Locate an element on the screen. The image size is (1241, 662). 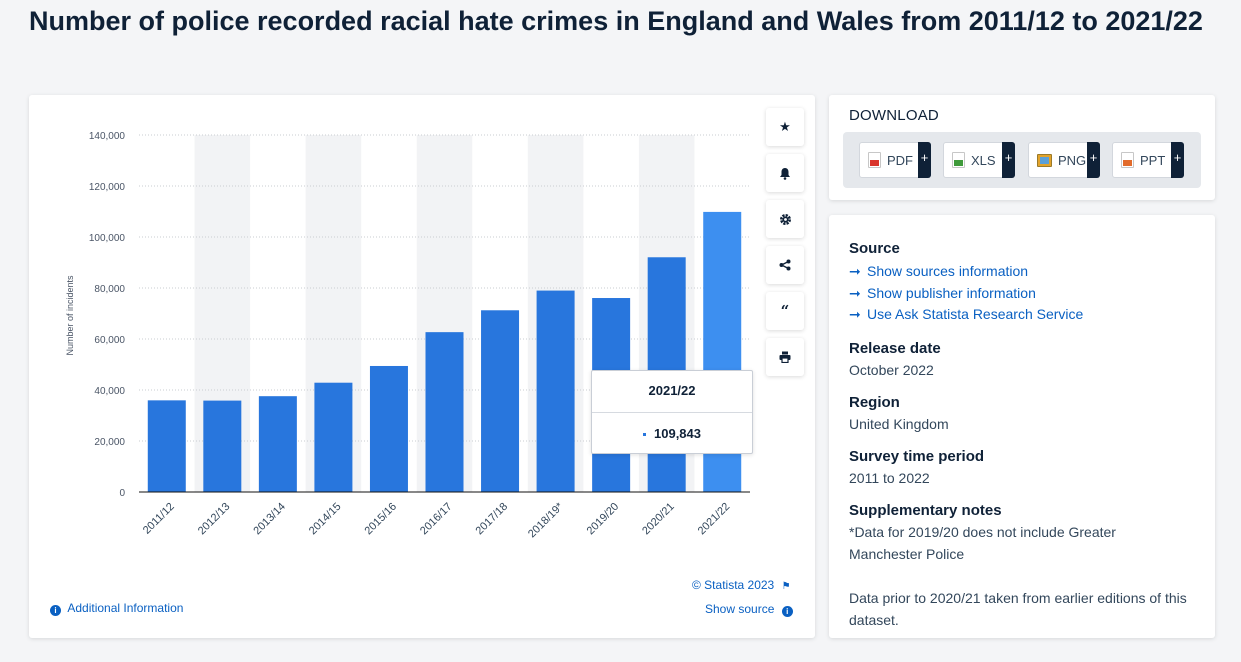
notification-button is located at coordinates (785, 173).